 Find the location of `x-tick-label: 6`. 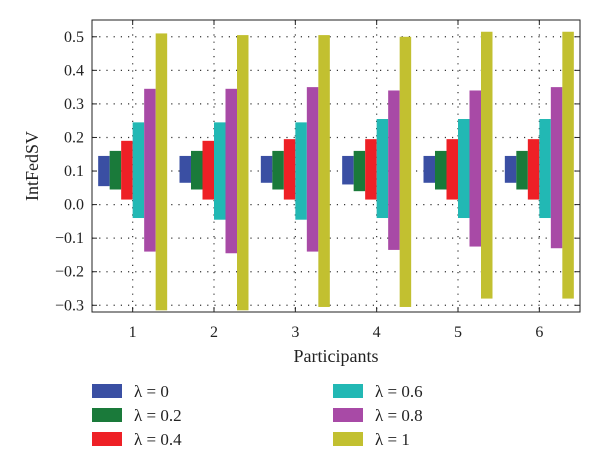

x-tick-label: 6 is located at coordinates (539, 332).